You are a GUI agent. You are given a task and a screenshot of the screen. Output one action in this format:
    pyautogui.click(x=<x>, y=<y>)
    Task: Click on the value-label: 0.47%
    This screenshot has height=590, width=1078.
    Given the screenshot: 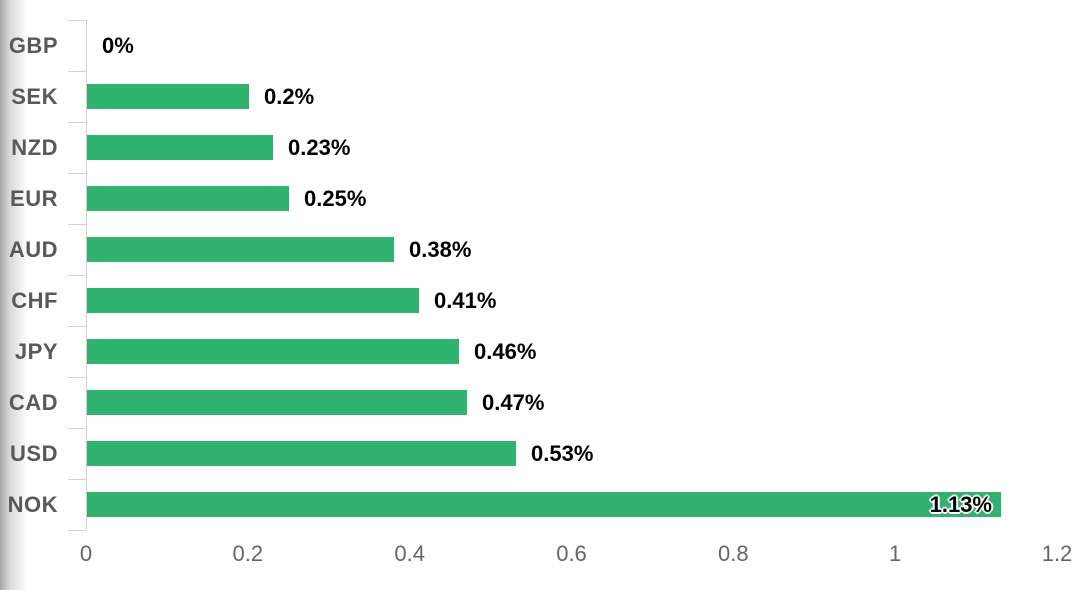 What is the action you would take?
    pyautogui.click(x=513, y=402)
    